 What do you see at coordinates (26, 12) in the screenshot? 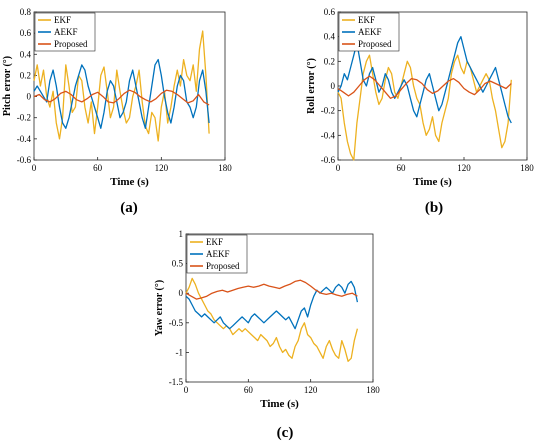
I see `y-tick-label: 0.8` at bounding box center [26, 12].